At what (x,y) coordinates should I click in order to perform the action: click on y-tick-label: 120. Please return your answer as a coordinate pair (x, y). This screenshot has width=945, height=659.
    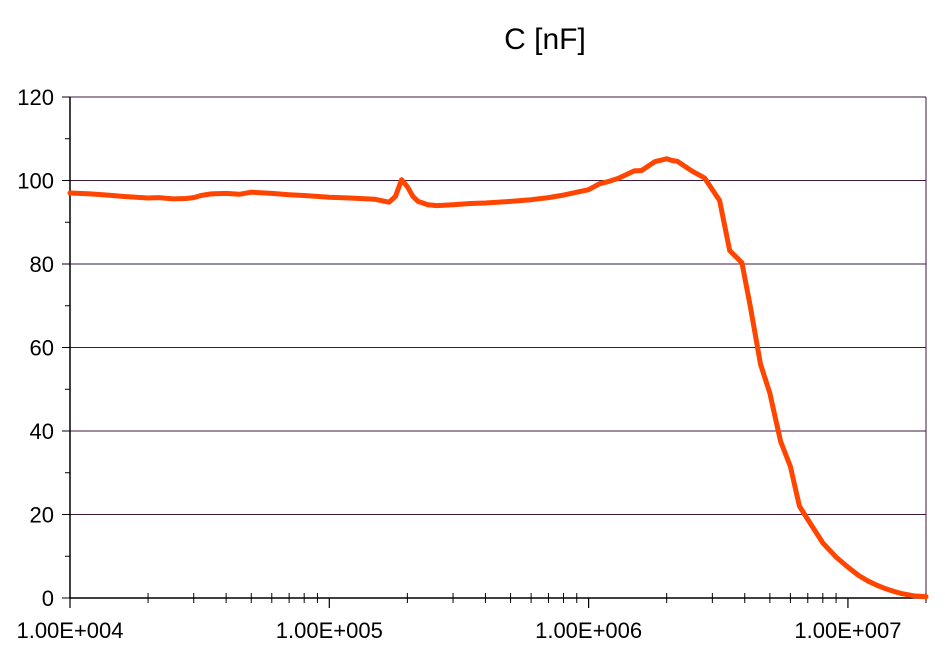
    Looking at the image, I should click on (35, 97).